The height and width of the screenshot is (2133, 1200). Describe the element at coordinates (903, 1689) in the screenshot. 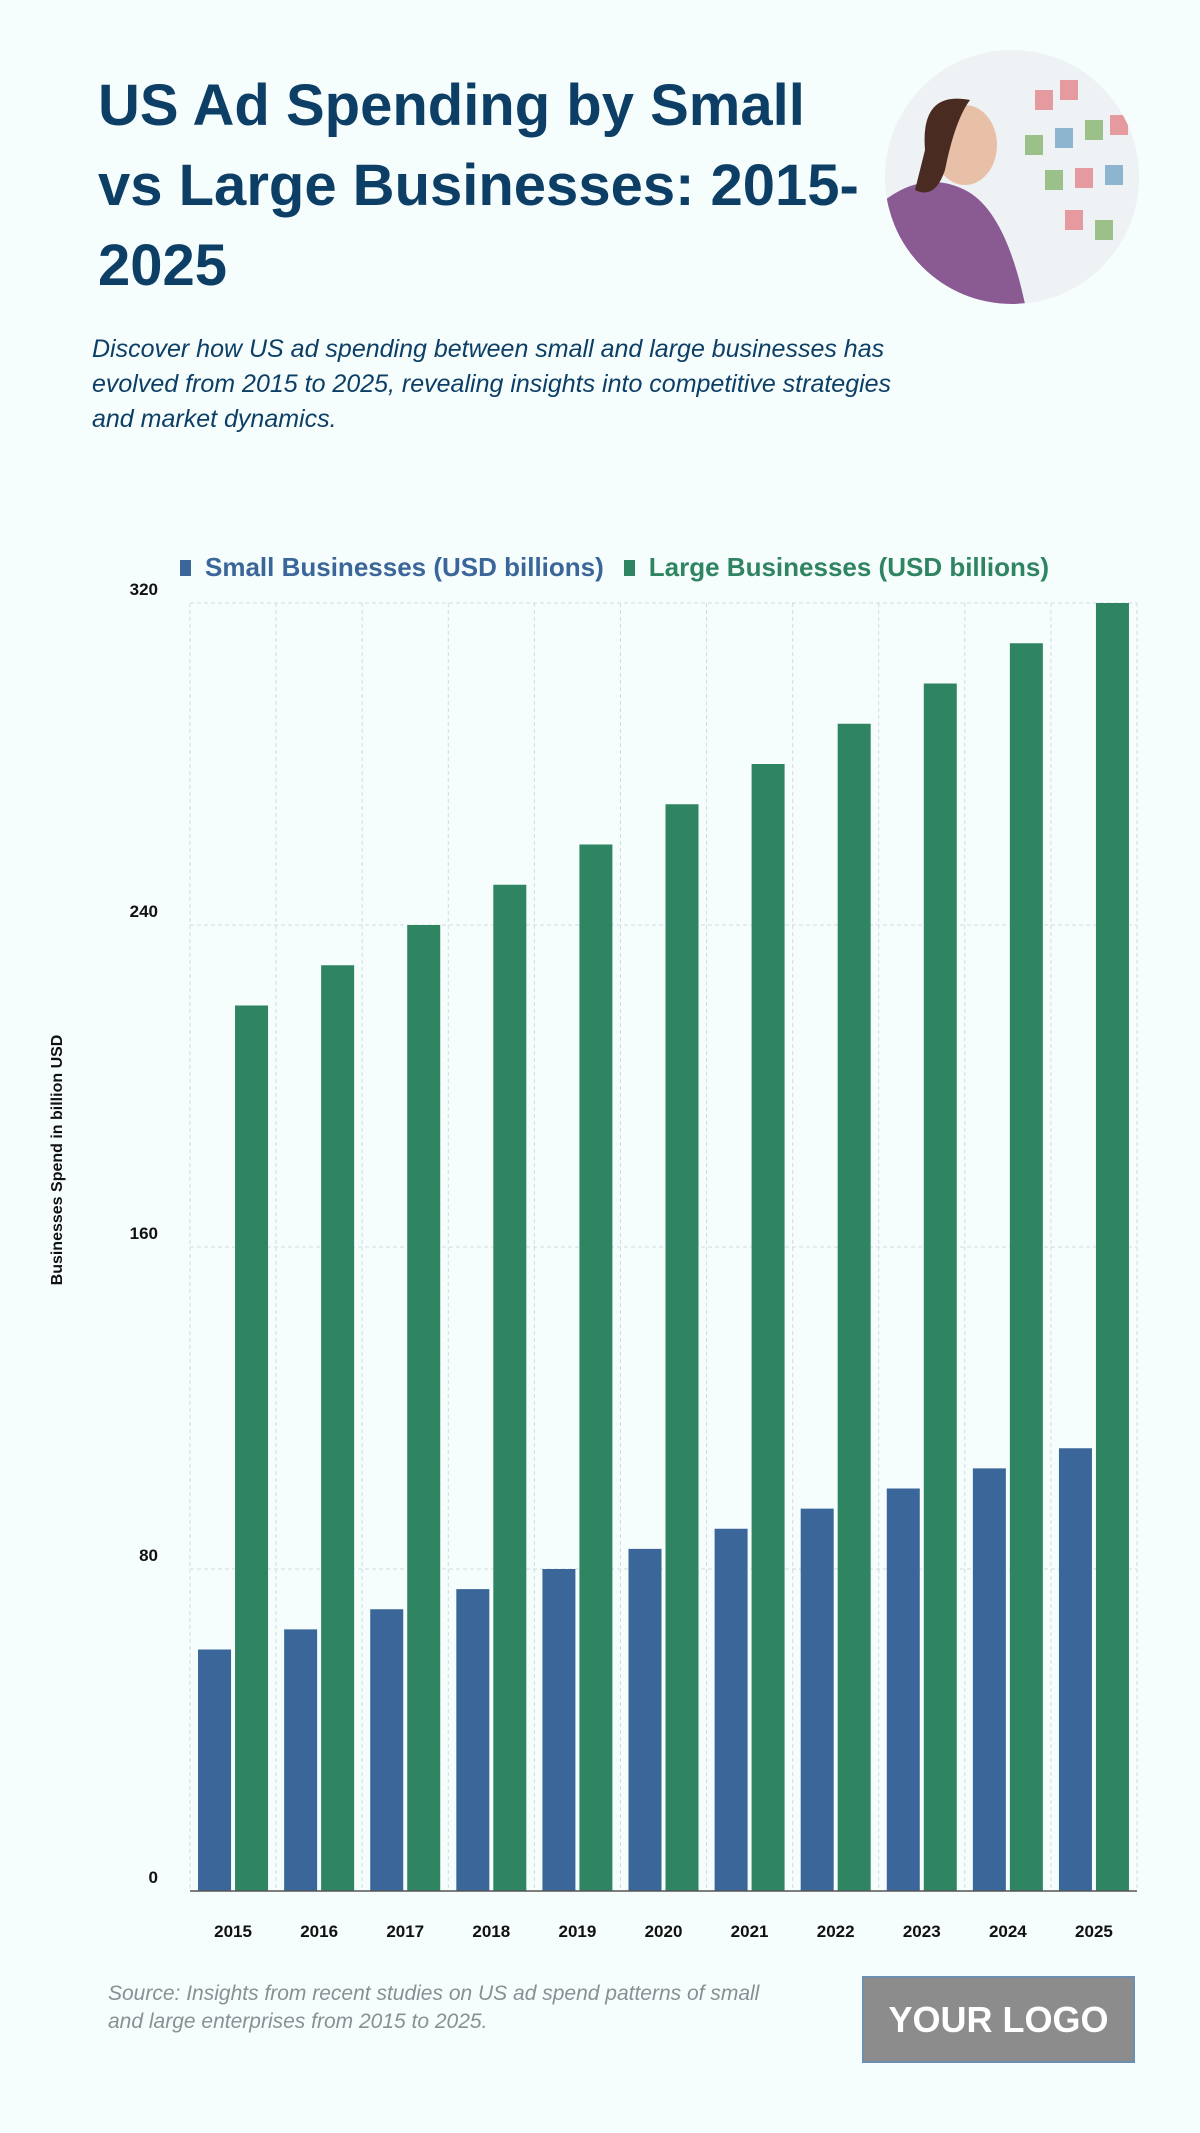

I see `bar-small-2023` at that location.